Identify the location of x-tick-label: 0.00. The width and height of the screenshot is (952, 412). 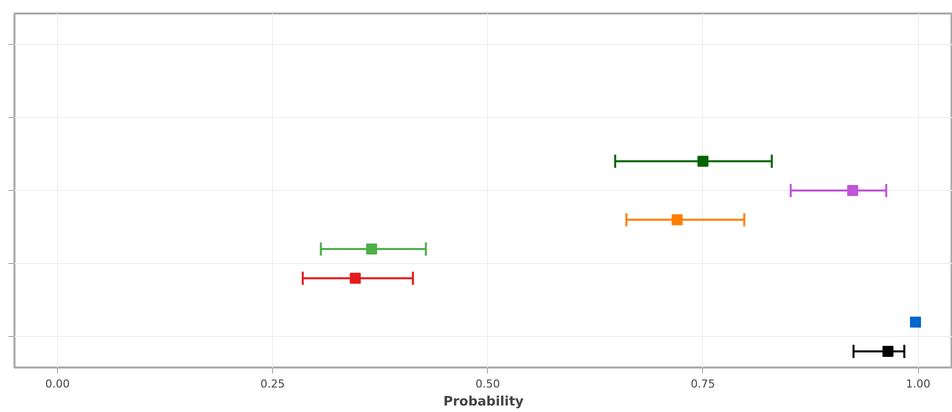
(57, 384).